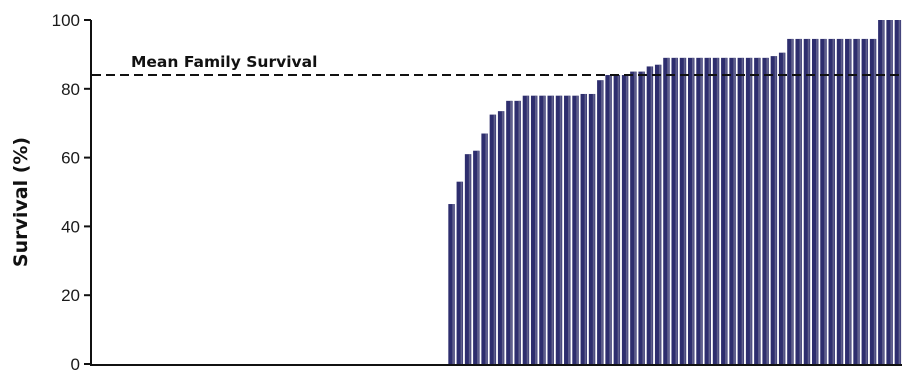  What do you see at coordinates (75, 363) in the screenshot?
I see `y-tick-label: 0` at bounding box center [75, 363].